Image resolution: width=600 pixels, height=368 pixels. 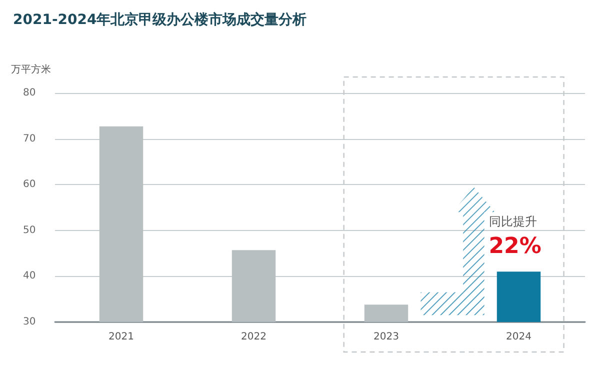 I want to click on y-axis-title: 万平方米, so click(x=31, y=70).